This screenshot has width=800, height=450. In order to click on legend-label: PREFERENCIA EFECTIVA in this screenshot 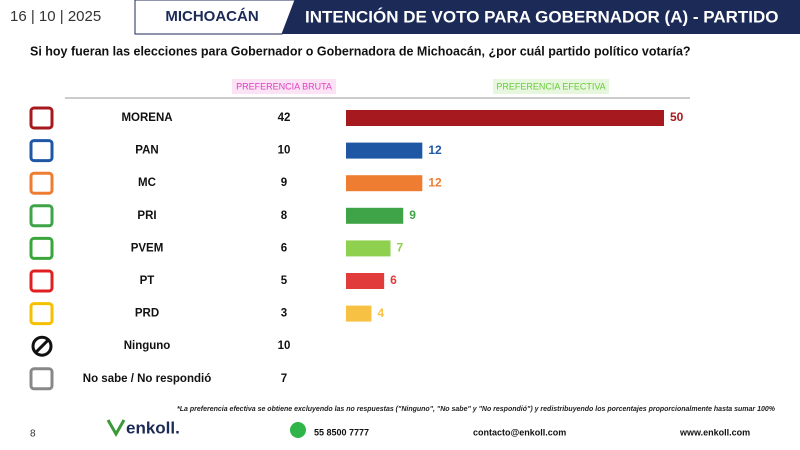, I will do `click(550, 86)`.